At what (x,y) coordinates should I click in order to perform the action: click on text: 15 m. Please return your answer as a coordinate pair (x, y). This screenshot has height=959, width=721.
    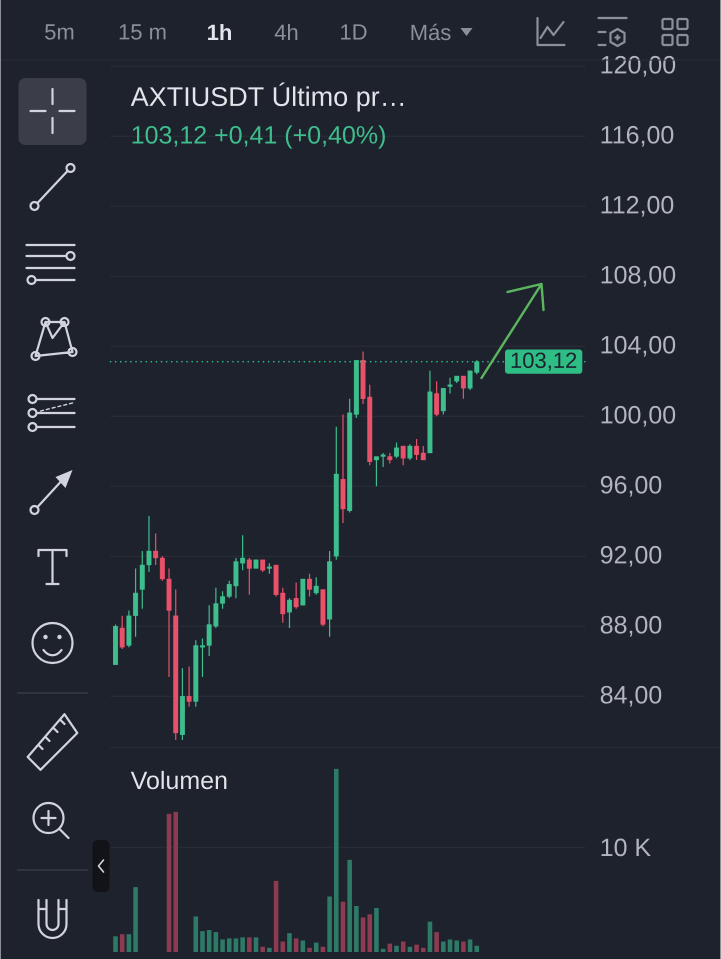
    Looking at the image, I should click on (143, 32).